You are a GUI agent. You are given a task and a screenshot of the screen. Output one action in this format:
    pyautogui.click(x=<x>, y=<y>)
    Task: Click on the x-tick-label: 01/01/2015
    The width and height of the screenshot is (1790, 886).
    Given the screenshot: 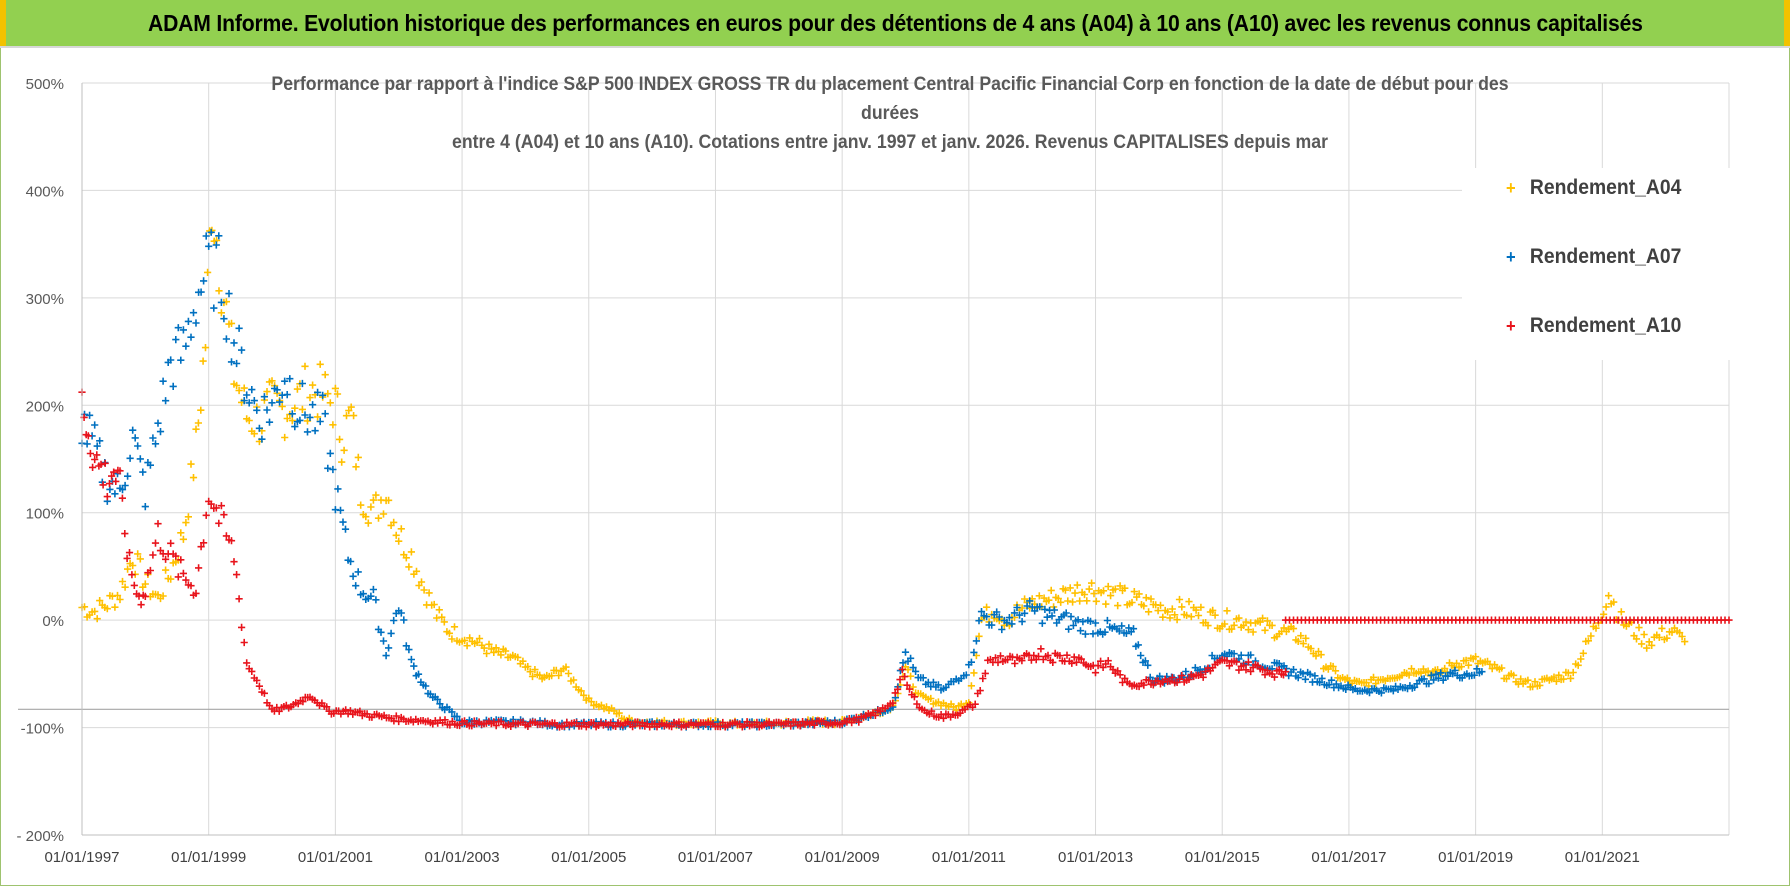 What is the action you would take?
    pyautogui.click(x=1222, y=857)
    